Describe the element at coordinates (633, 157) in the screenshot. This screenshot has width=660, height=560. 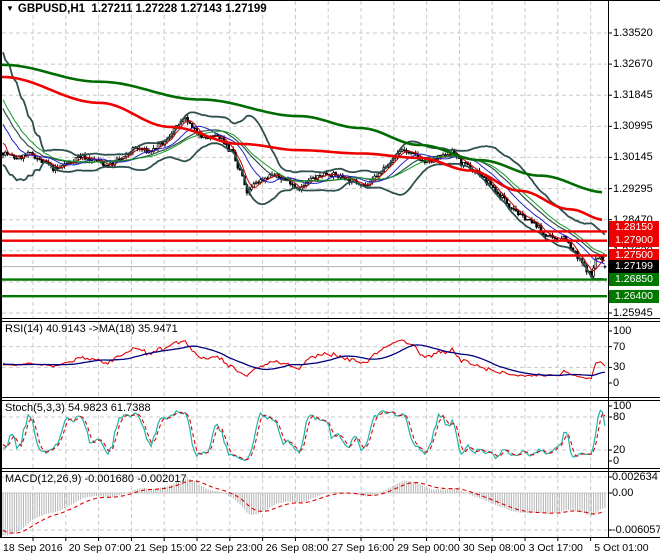
I see `price-tick-label: 1.30145` at that location.